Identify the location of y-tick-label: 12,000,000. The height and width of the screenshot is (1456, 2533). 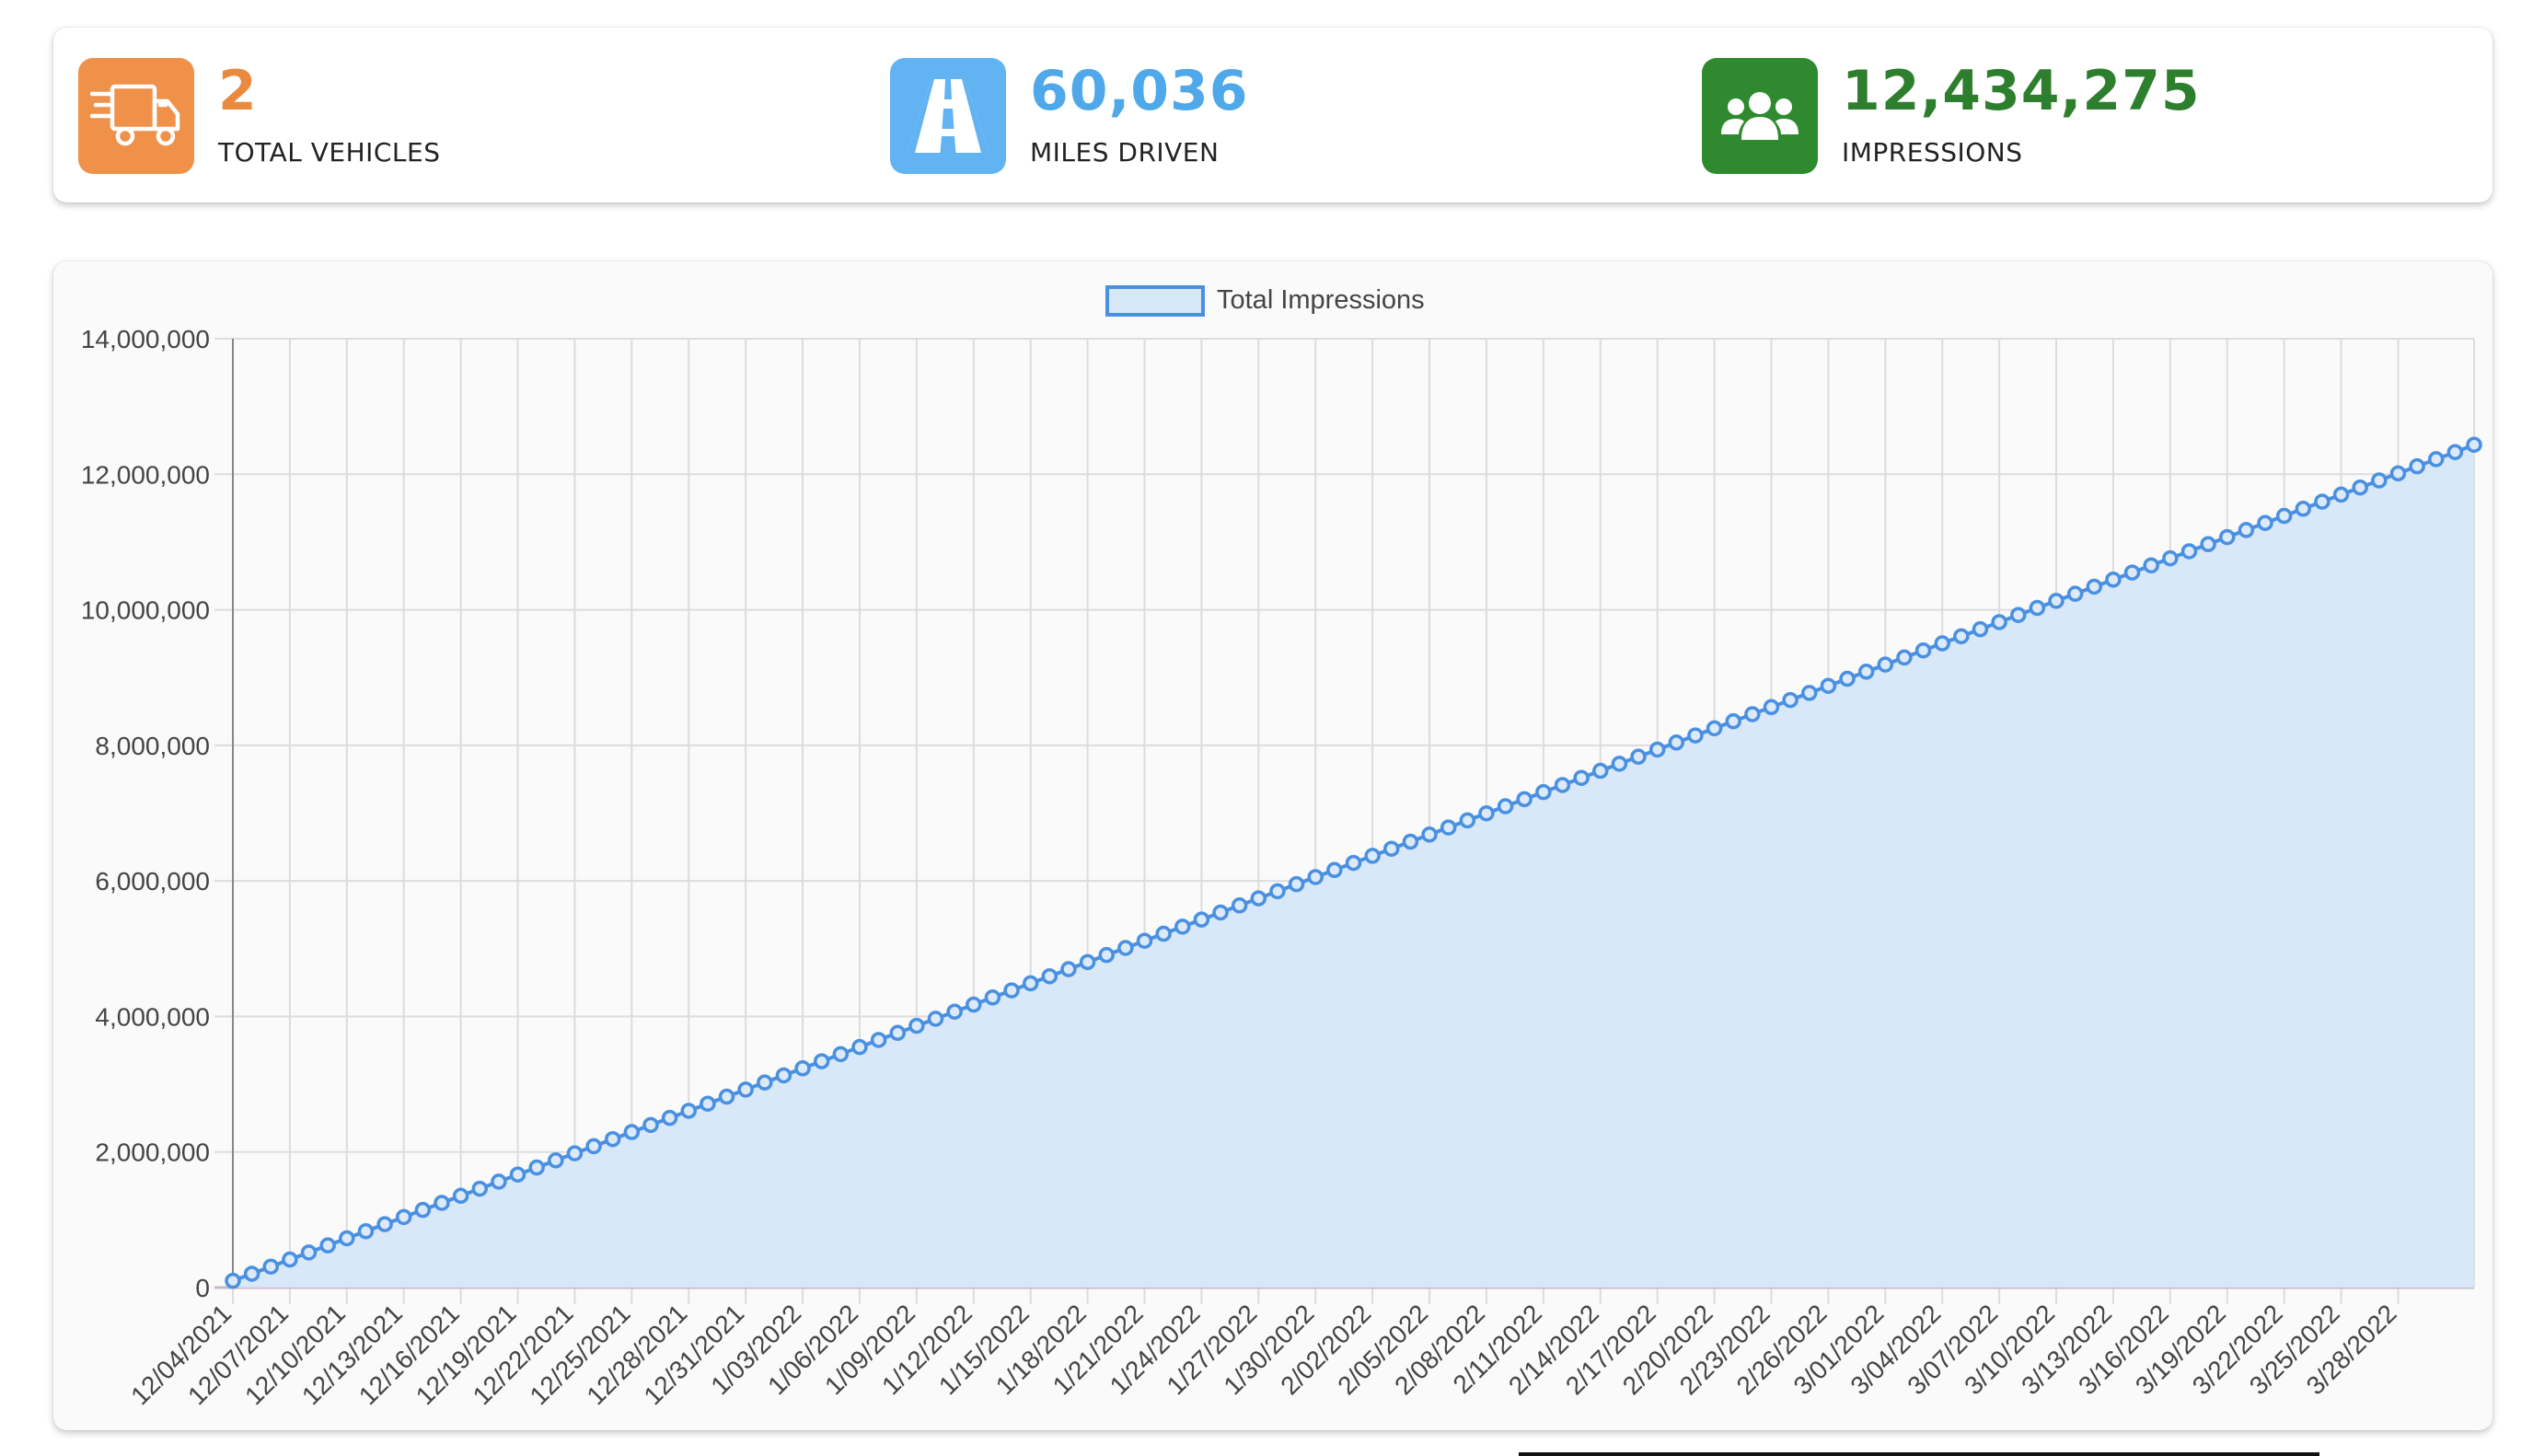
(145, 474).